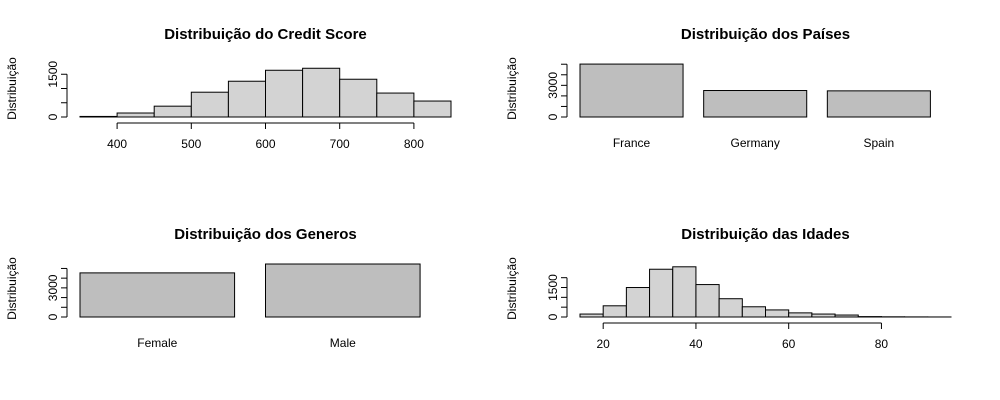 This screenshot has width=1000, height=400. I want to click on x-tick-label: 400, so click(117, 144).